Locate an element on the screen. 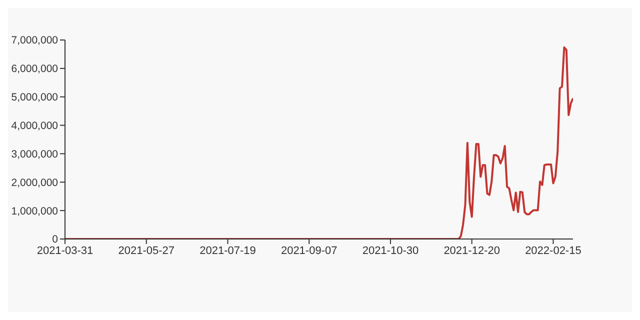  x-tick-label: 2021-07-19 is located at coordinates (228, 250).